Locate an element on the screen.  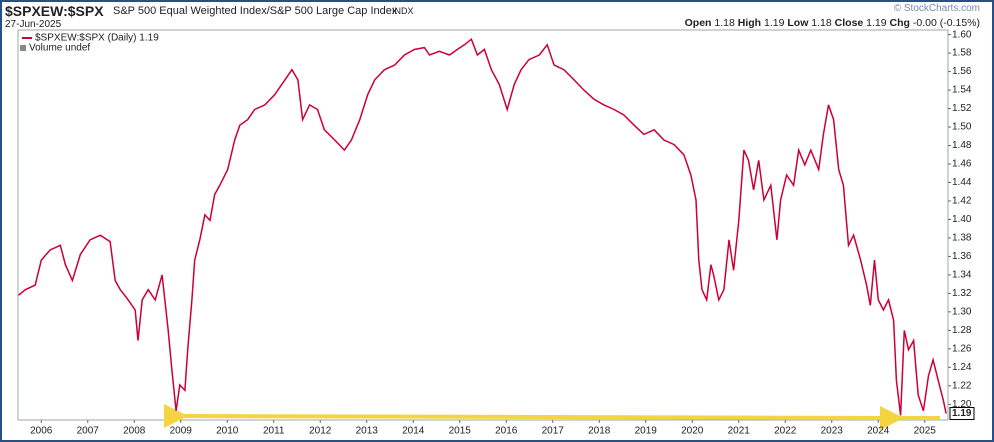
quote-label: Open is located at coordinates (698, 23).